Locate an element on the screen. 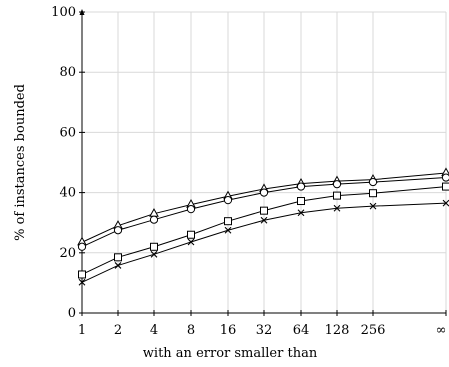  x-tick-label: 256 is located at coordinates (373, 330).